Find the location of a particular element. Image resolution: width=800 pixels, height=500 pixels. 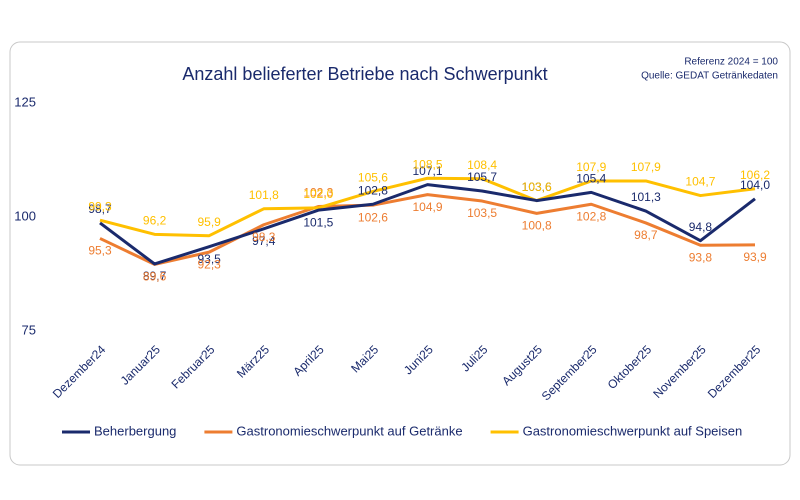

y-tick-label: 75 is located at coordinates (29, 329).